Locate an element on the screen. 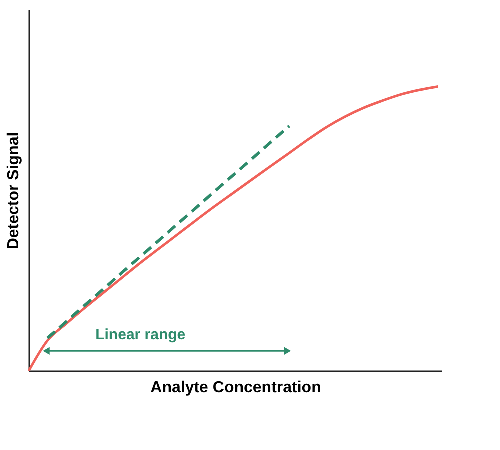  annotation: Linear range is located at coordinates (141, 335).